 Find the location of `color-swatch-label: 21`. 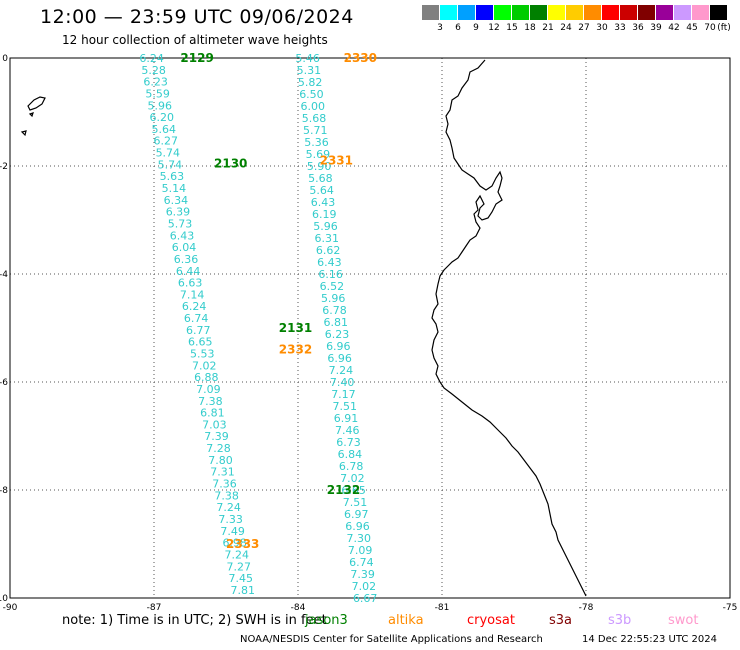

color-swatch-label: 21 is located at coordinates (548, 28).